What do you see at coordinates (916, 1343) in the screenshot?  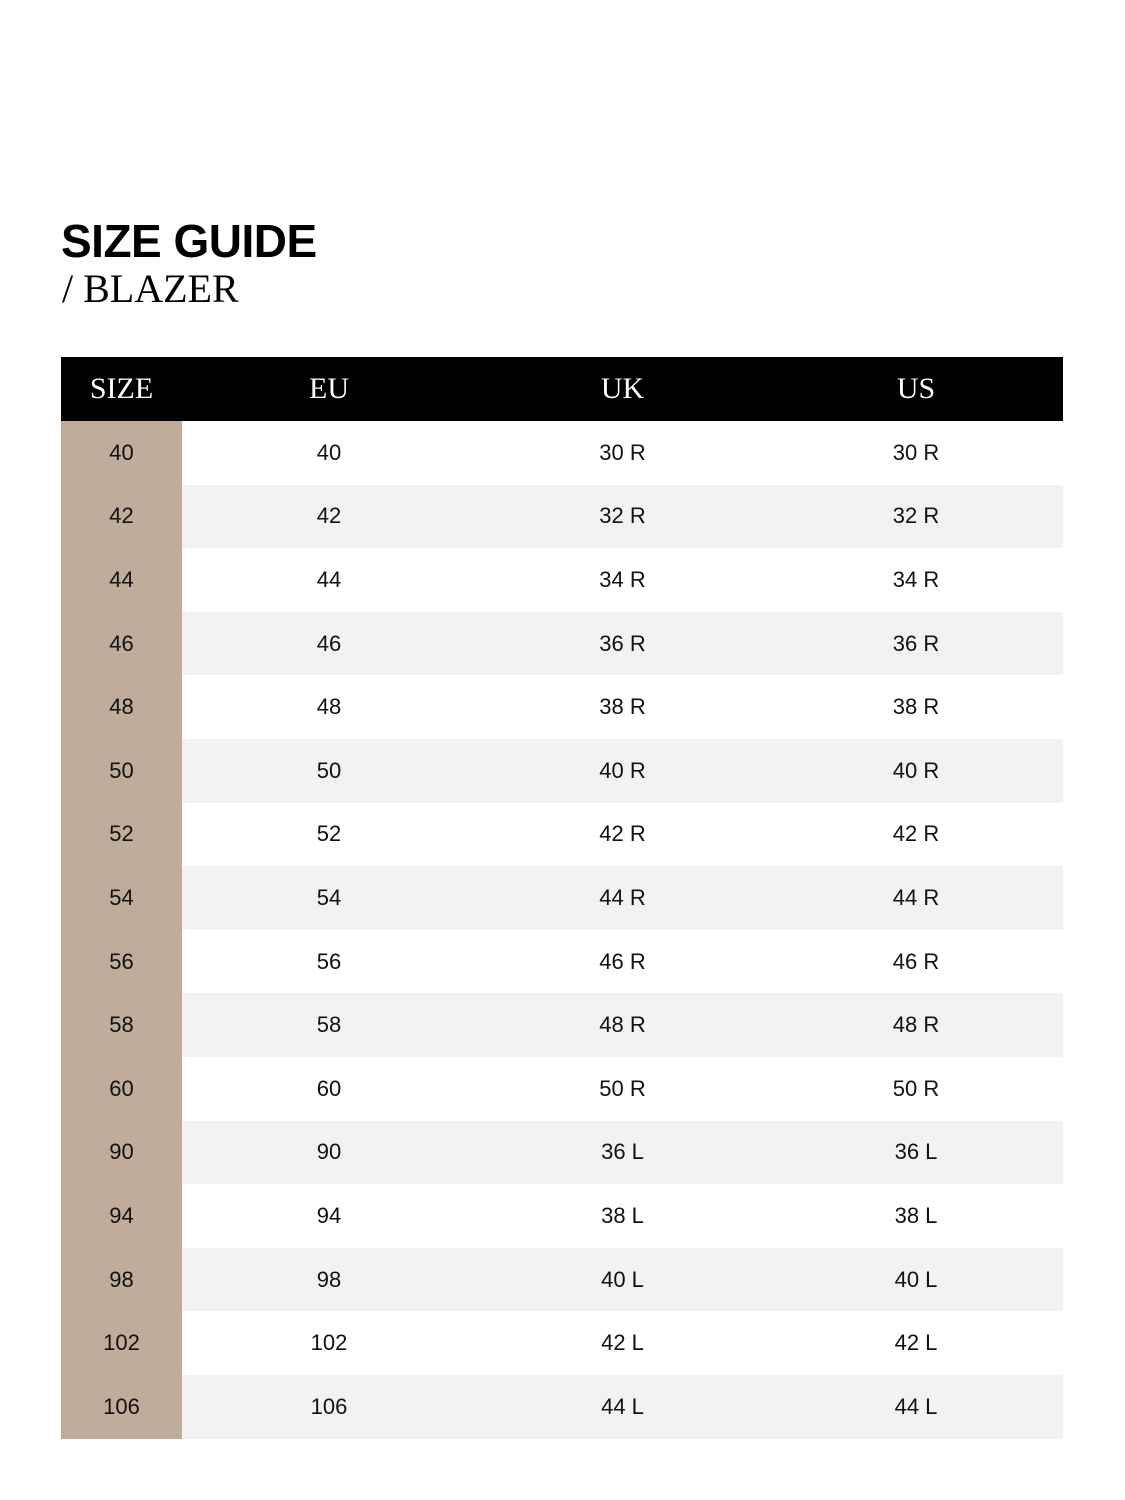 I see `cell-us: 42 L` at bounding box center [916, 1343].